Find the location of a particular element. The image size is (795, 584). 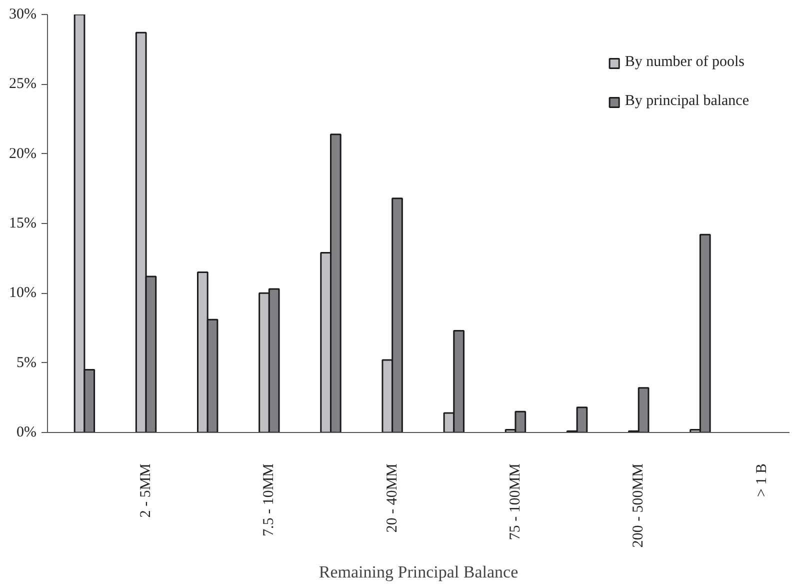

y-tick-label: 0% is located at coordinates (26, 432).